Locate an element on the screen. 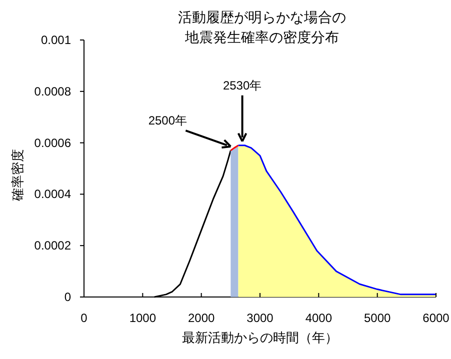 This screenshot has height=359, width=451. x-tick-label: 6000 is located at coordinates (436, 318).